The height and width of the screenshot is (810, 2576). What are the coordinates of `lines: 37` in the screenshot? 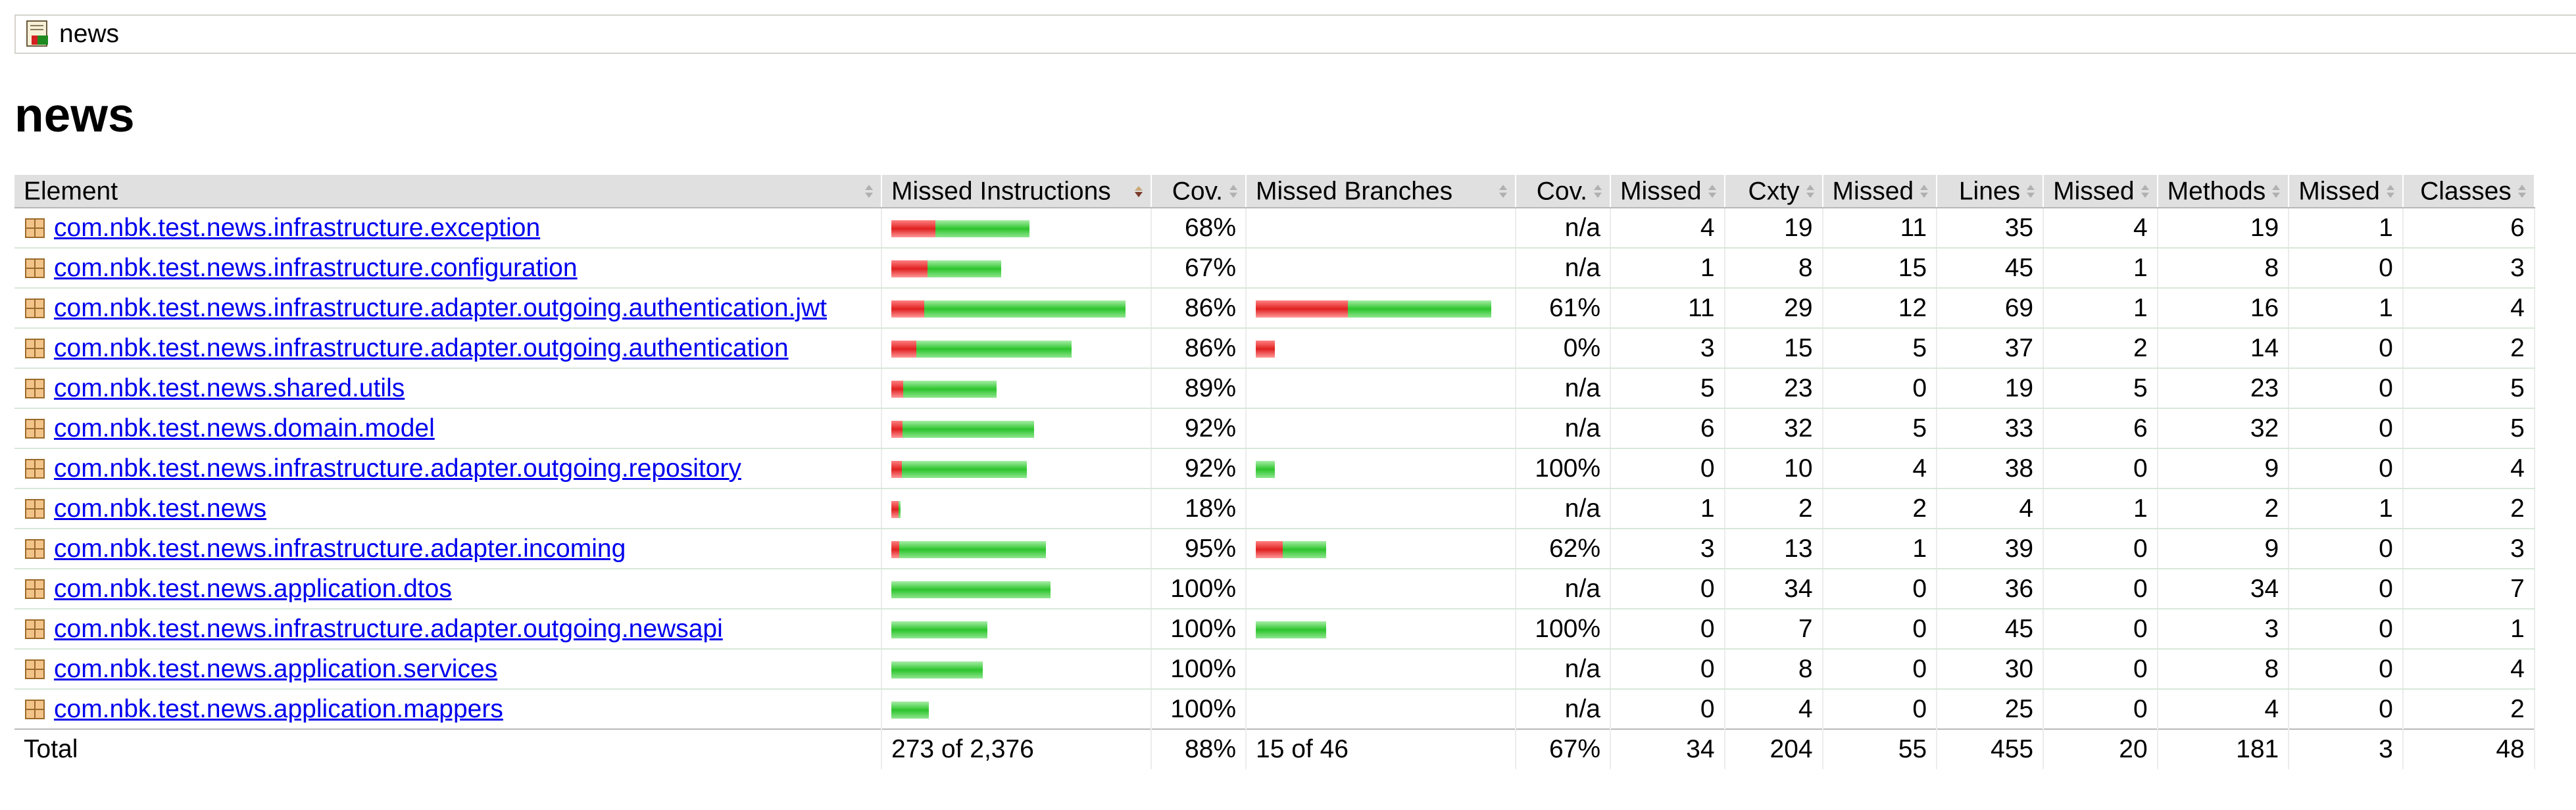 It's located at (1990, 348).